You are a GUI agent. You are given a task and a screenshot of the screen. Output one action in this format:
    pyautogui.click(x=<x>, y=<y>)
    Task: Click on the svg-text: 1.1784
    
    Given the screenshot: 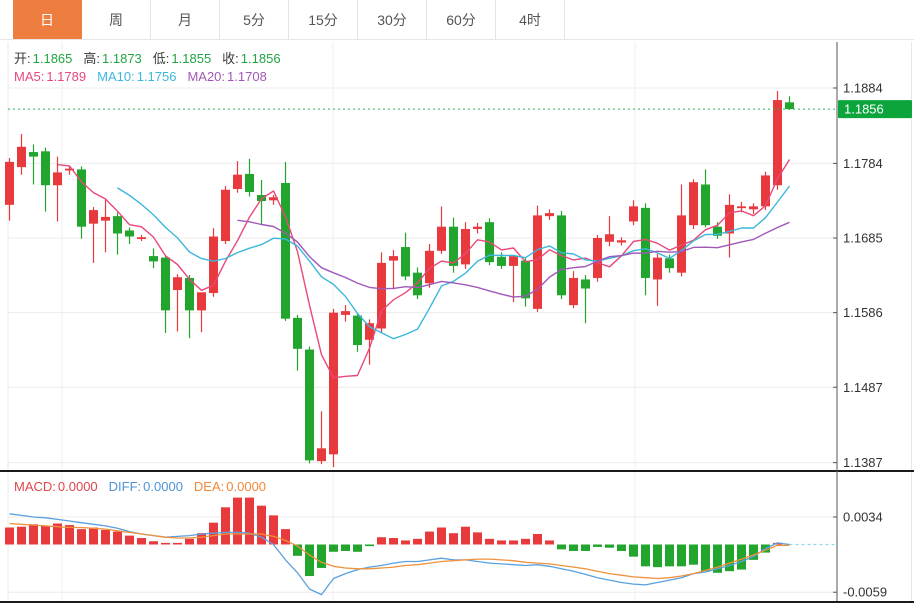 What is the action you would take?
    pyautogui.click(x=863, y=163)
    